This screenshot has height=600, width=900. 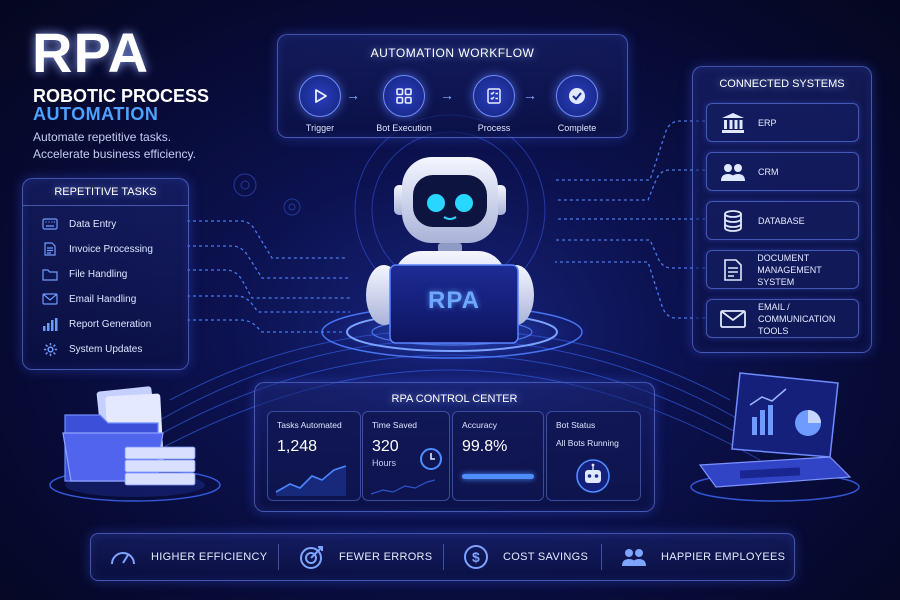 What do you see at coordinates (782, 171) in the screenshot?
I see `system-crm: CRM` at bounding box center [782, 171].